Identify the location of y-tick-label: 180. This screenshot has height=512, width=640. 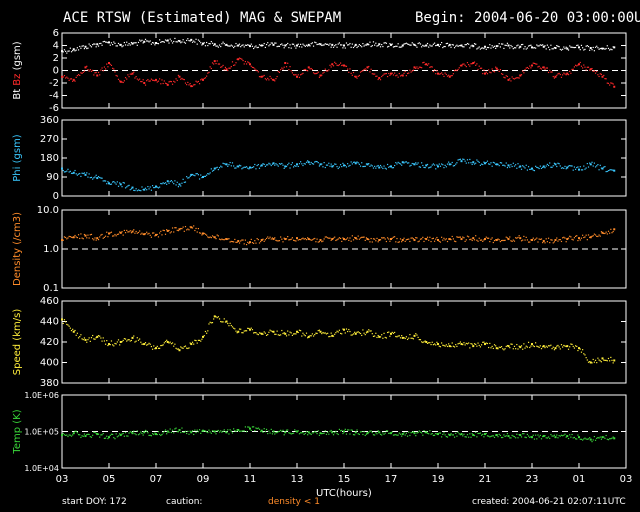
(49, 158).